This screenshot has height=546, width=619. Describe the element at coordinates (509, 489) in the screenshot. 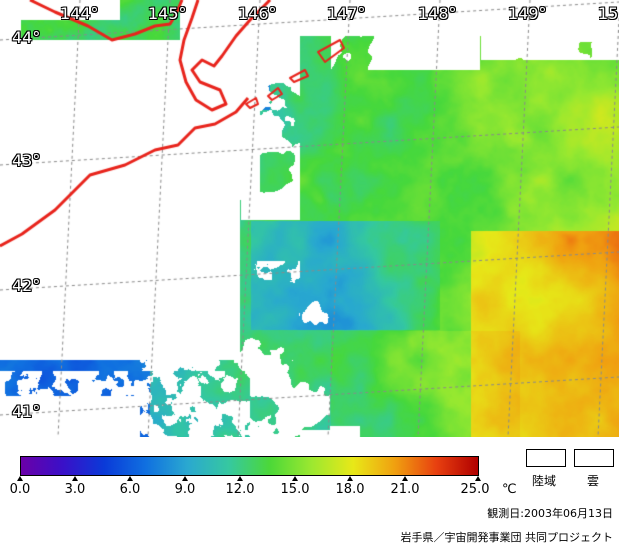

I see `colorbar-unit: ℃` at that location.